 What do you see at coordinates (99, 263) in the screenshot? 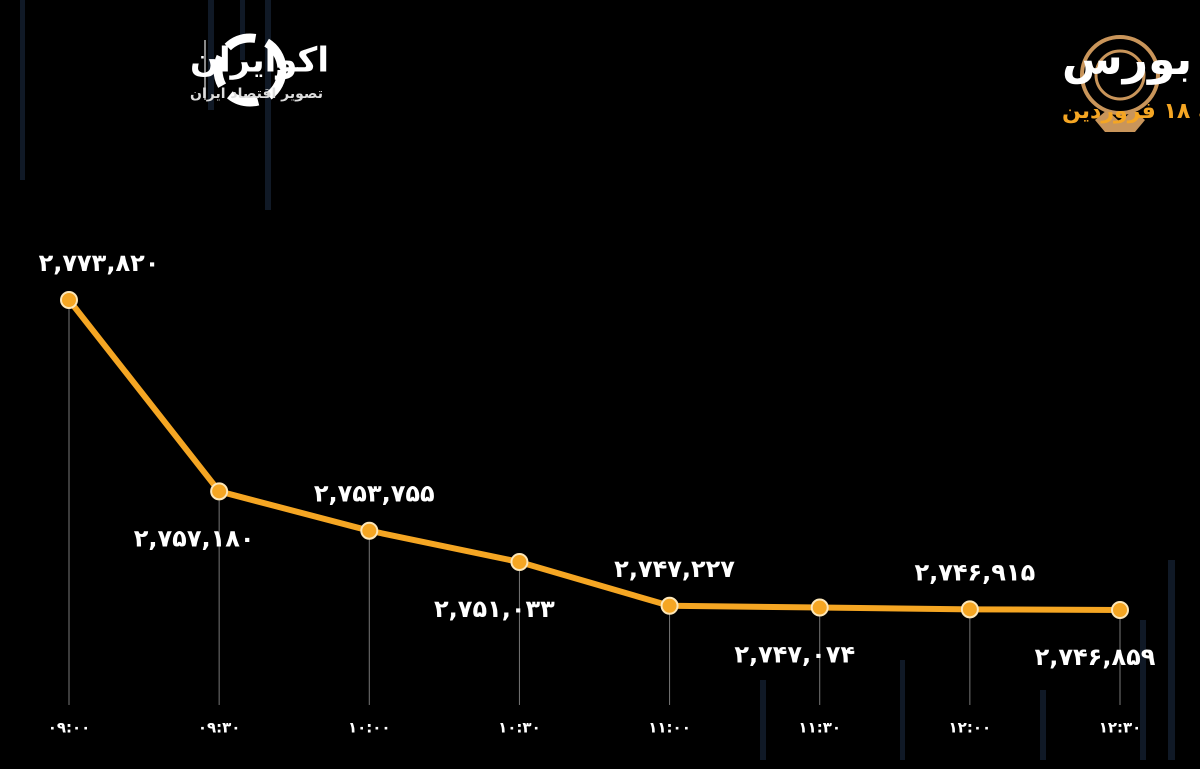
I see `value-label: ۲,۷۷۳,۸۲۰` at bounding box center [99, 263].